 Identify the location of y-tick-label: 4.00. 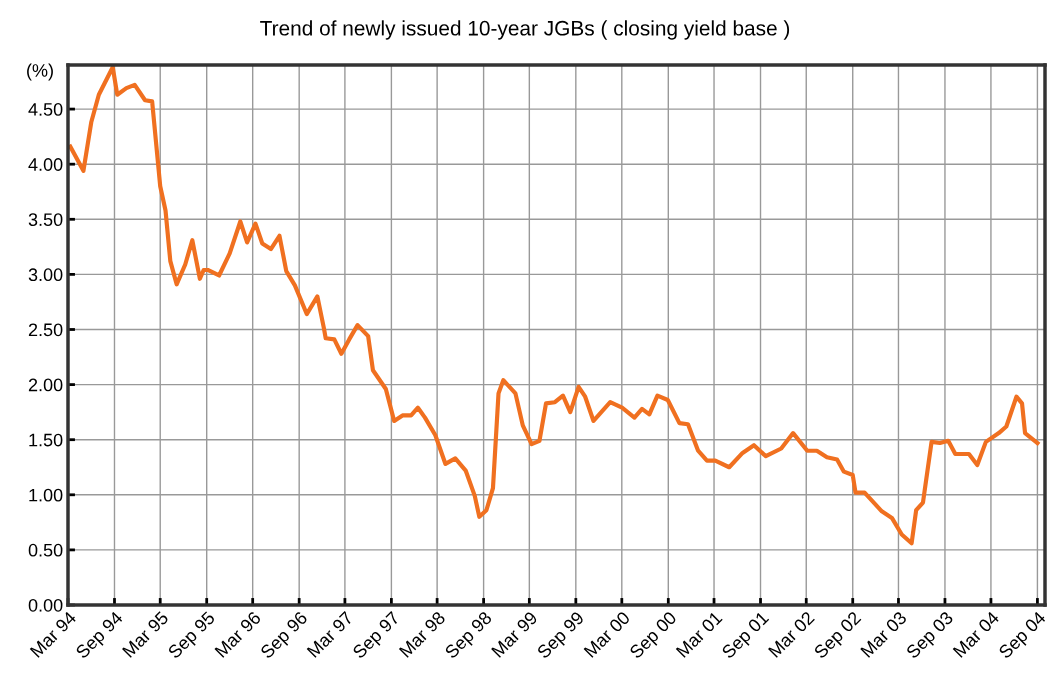
(45, 164).